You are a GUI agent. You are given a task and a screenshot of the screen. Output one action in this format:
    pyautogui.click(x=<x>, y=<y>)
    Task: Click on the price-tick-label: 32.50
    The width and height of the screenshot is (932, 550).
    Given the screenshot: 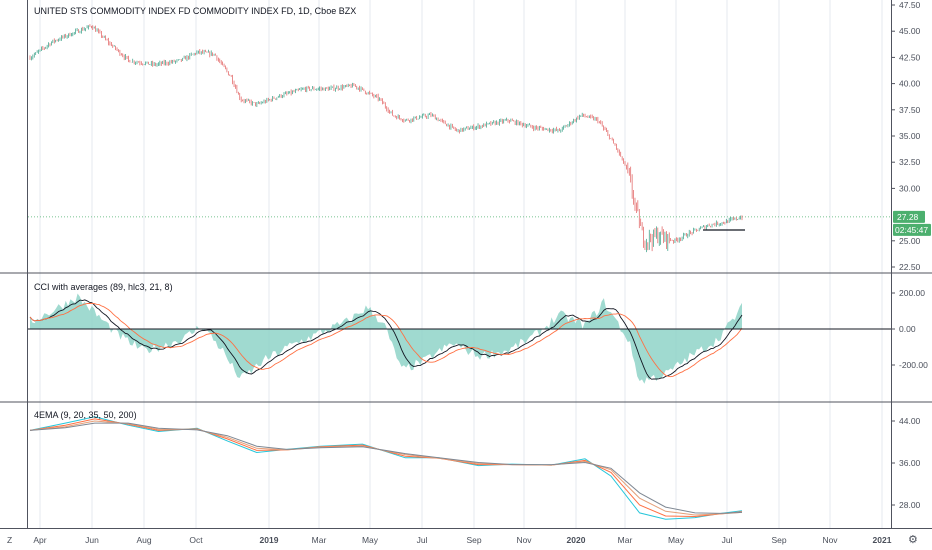 What is the action you would take?
    pyautogui.click(x=910, y=162)
    